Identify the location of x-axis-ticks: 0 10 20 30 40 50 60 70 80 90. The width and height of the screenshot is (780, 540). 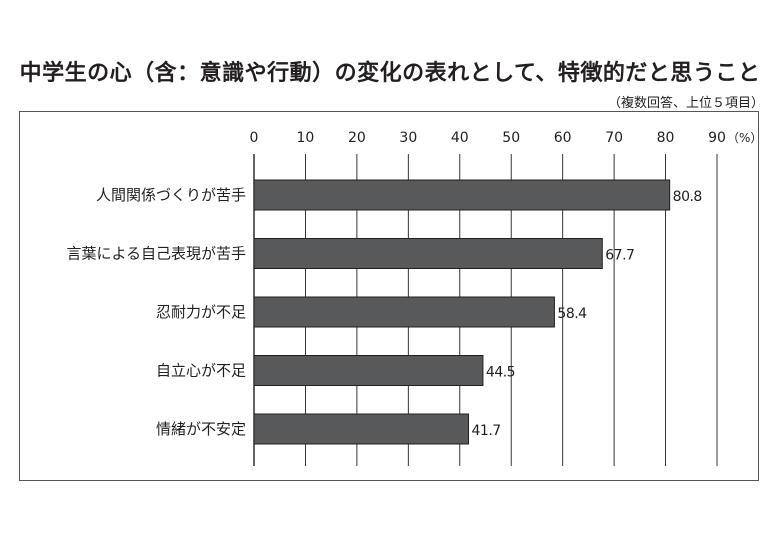
(488, 138).